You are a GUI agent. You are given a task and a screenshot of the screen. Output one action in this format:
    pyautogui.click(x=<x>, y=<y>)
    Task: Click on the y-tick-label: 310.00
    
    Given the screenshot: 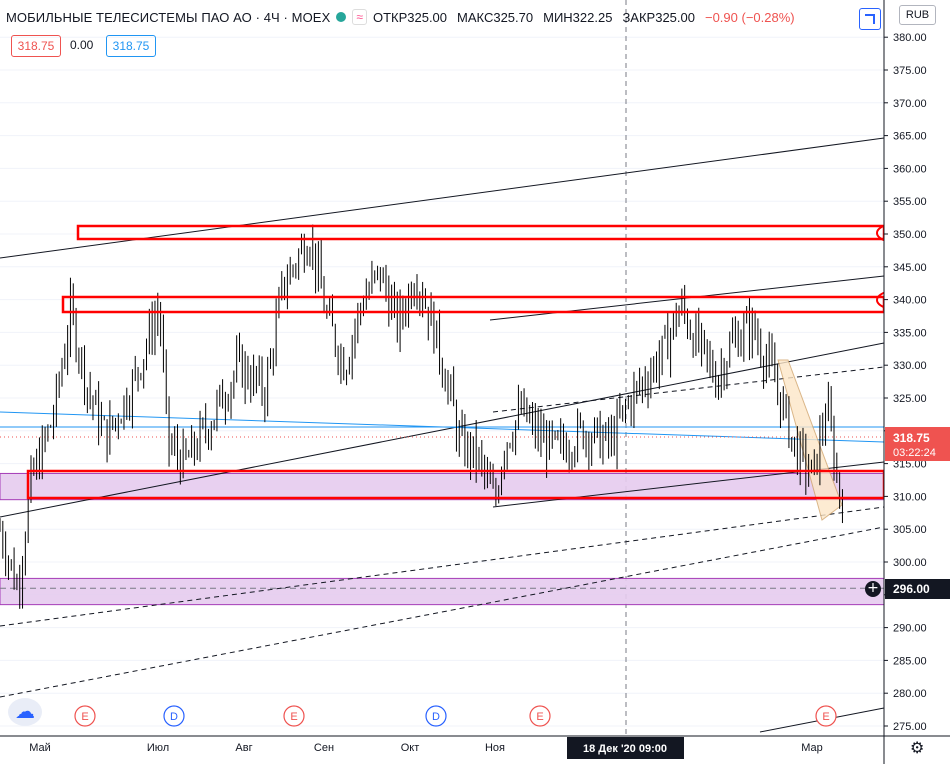 What is the action you would take?
    pyautogui.click(x=910, y=497)
    